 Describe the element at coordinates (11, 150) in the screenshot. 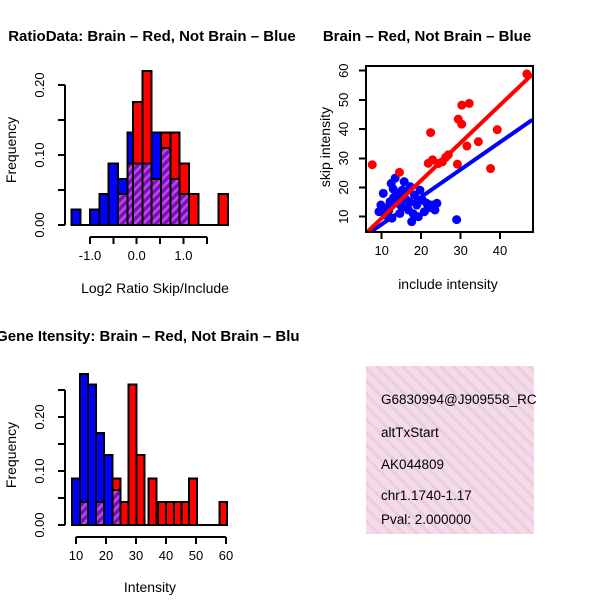

I see `ratio-histogram-ylabel: Frequency` at that location.